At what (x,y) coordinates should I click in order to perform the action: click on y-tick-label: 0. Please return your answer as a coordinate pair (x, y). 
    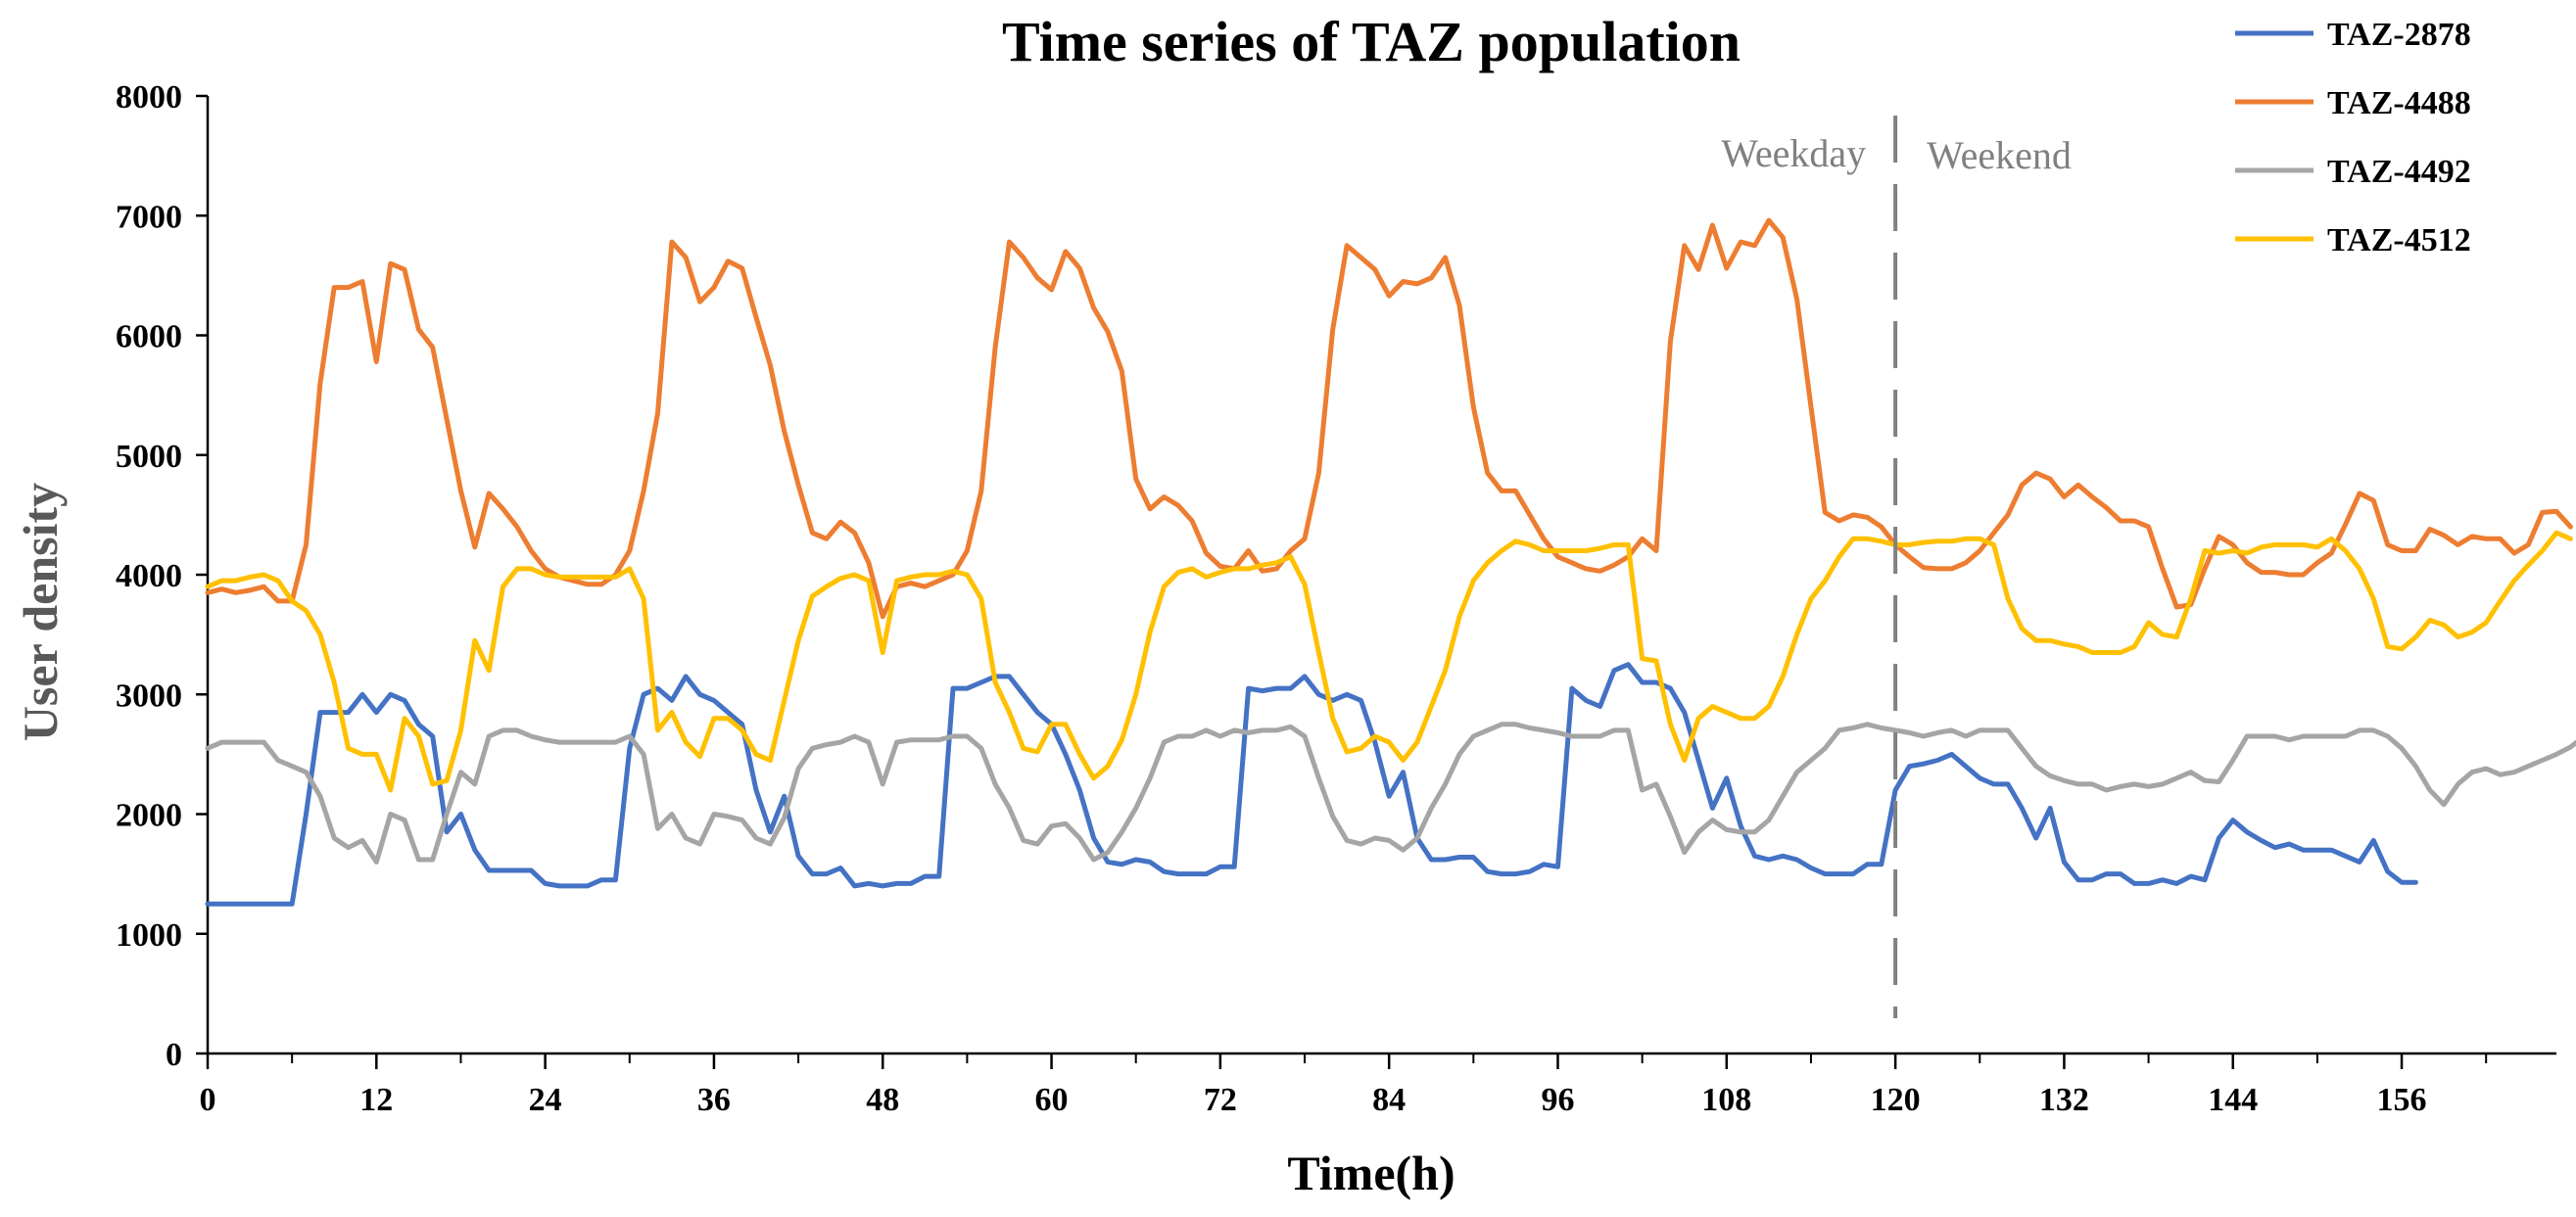
    Looking at the image, I should click on (174, 1055).